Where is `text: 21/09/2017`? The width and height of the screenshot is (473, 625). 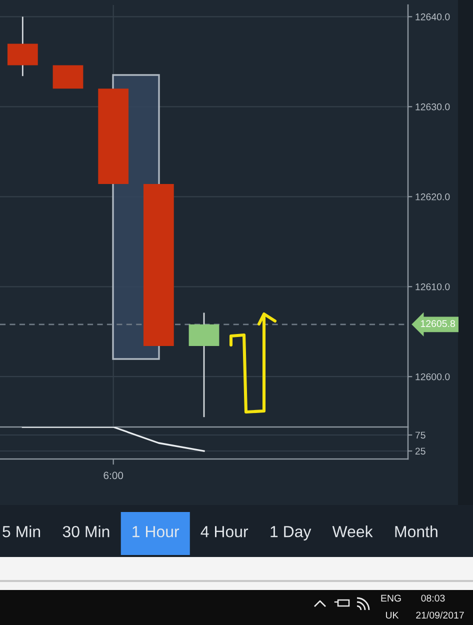 text: 21/09/2017 is located at coordinates (440, 615).